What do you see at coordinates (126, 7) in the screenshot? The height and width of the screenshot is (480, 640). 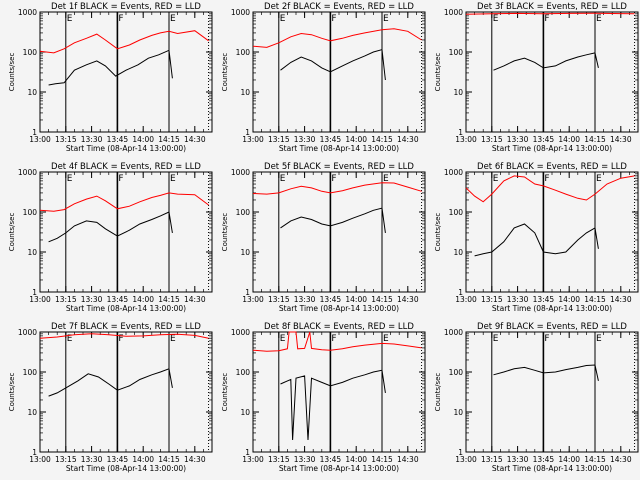 I see `chart-title: Det 1f BLACK = Events, RED = LLD` at bounding box center [126, 7].